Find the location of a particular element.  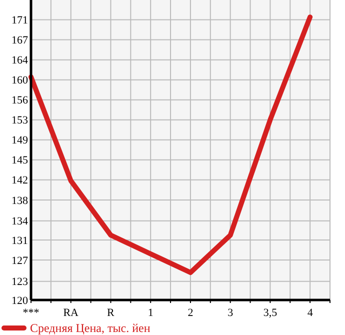

y-tick-label: 127 is located at coordinates (20, 260).